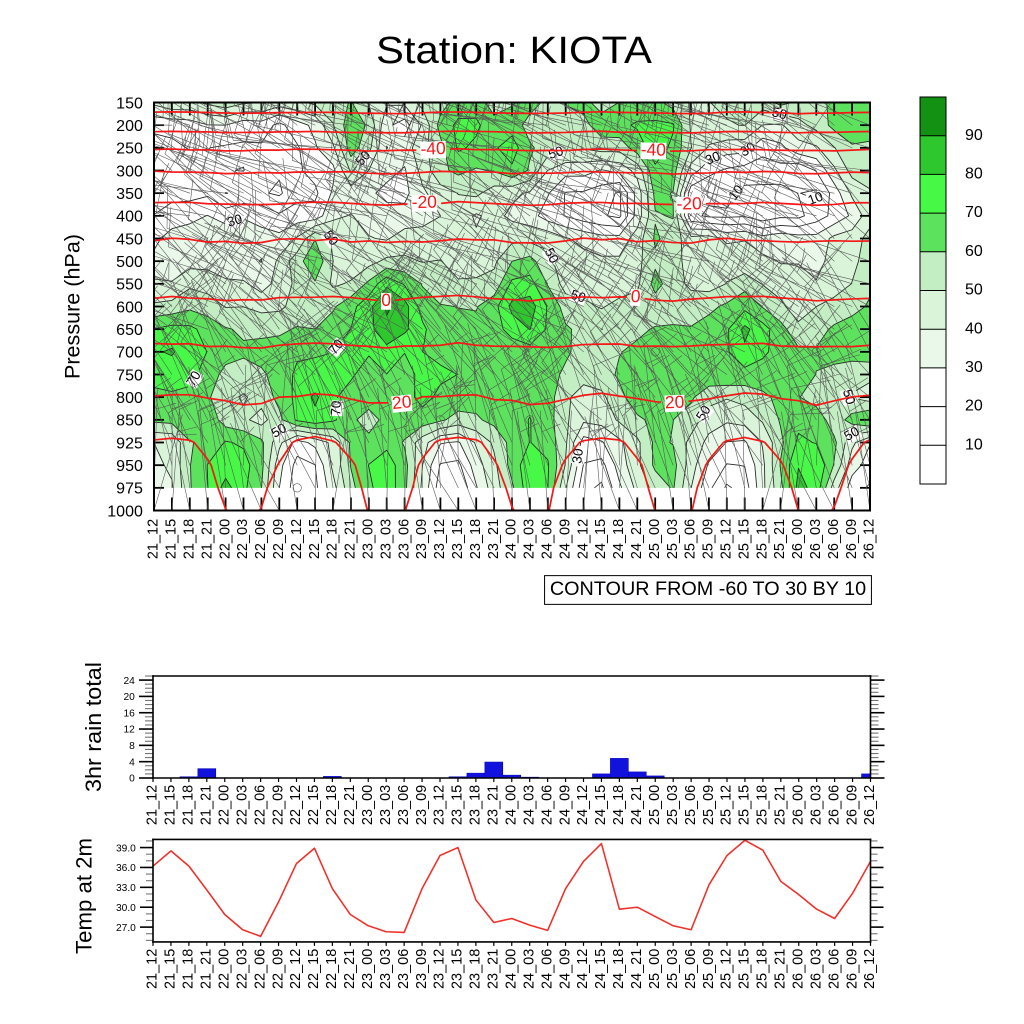 The image size is (1024, 1024). I want to click on svg-text: 33.0, so click(126, 888).